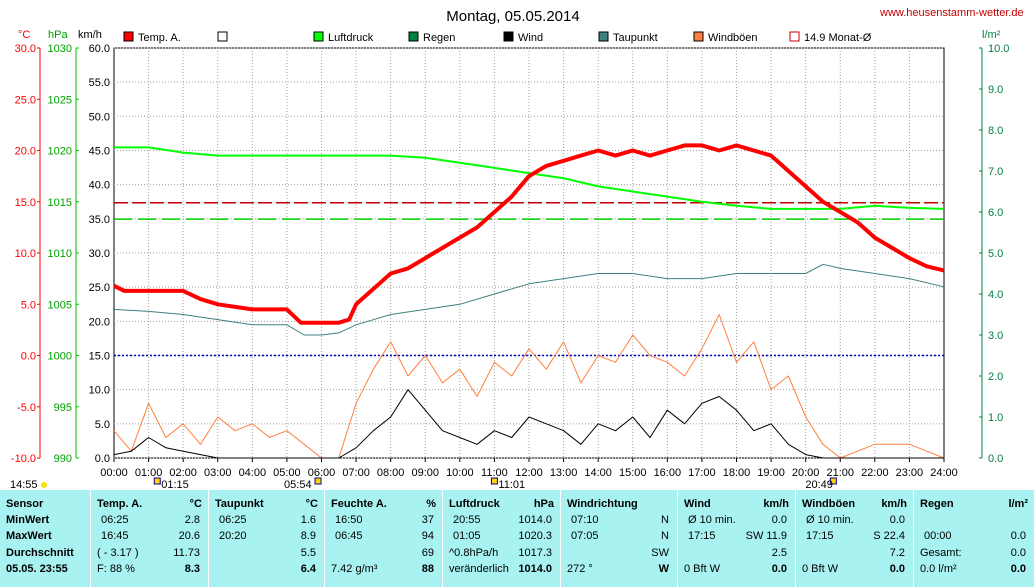  I want to click on x-tick-label: 22:00, so click(875, 473).